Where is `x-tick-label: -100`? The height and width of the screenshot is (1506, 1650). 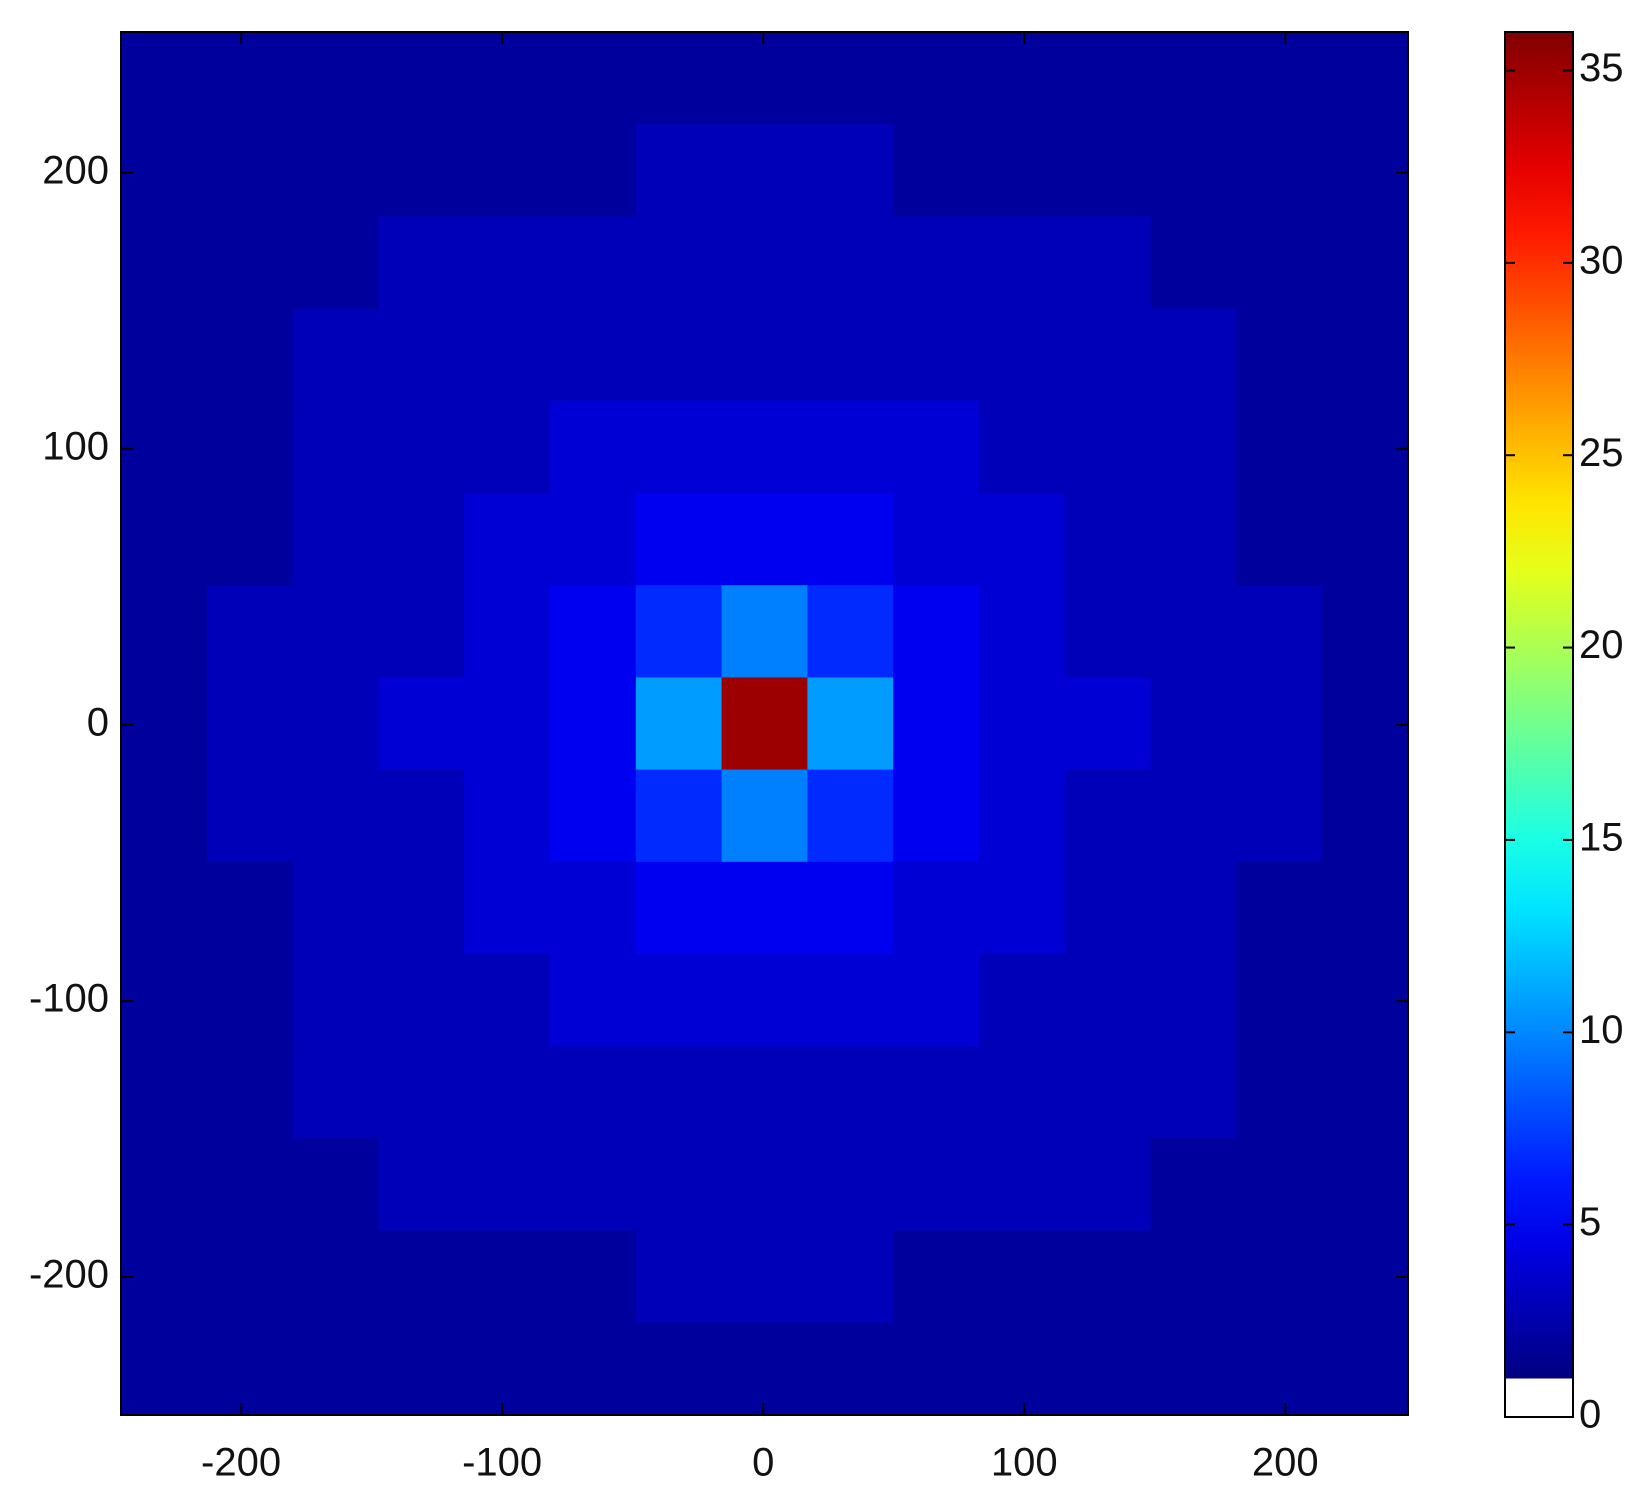 x-tick-label: -100 is located at coordinates (502, 1463).